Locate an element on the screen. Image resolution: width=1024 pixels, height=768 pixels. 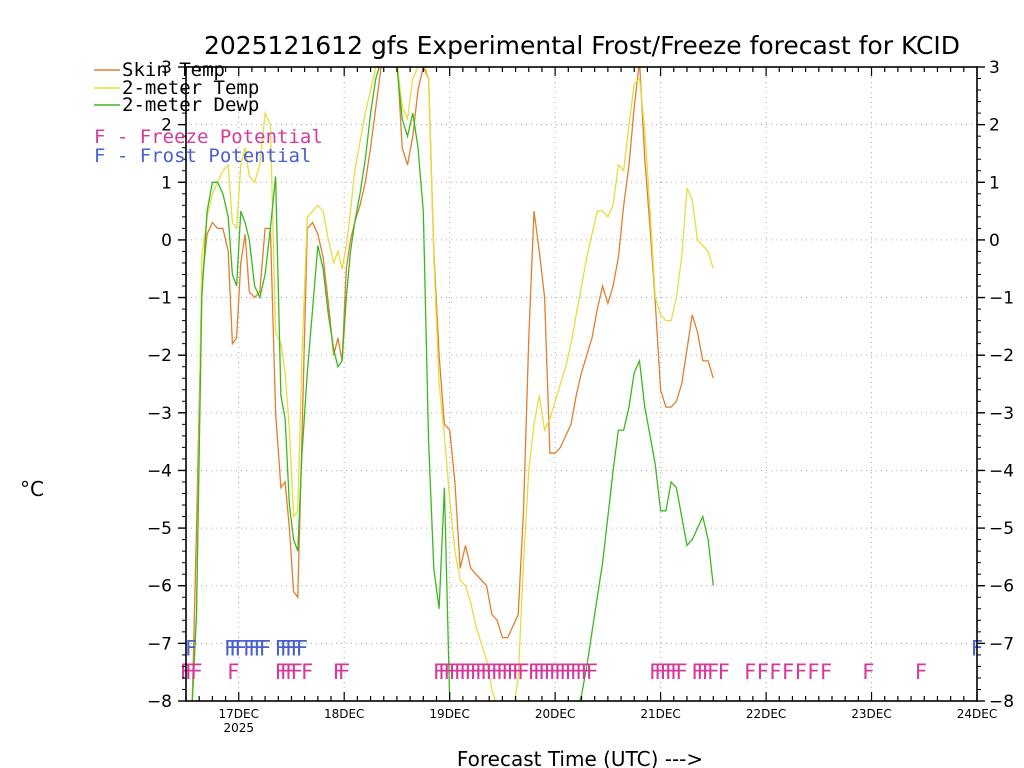
y-tick-label-left: −7 is located at coordinates (159, 644).